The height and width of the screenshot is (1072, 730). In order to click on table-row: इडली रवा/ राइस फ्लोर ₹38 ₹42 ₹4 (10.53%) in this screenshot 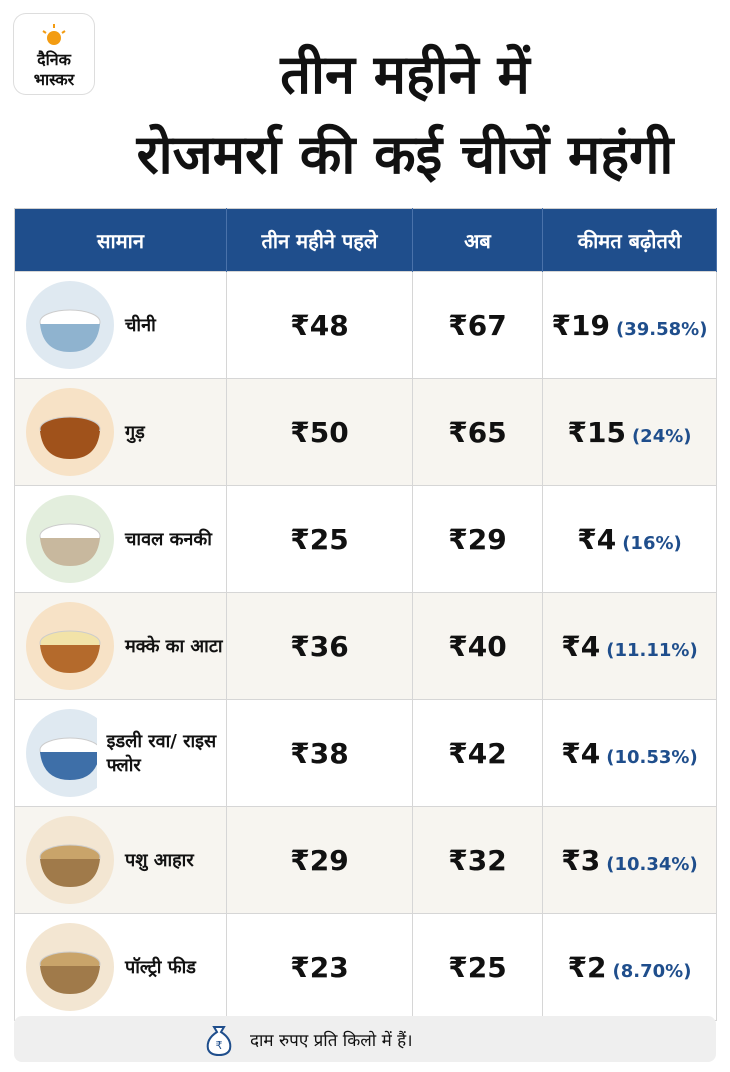, I will do `click(365, 753)`.